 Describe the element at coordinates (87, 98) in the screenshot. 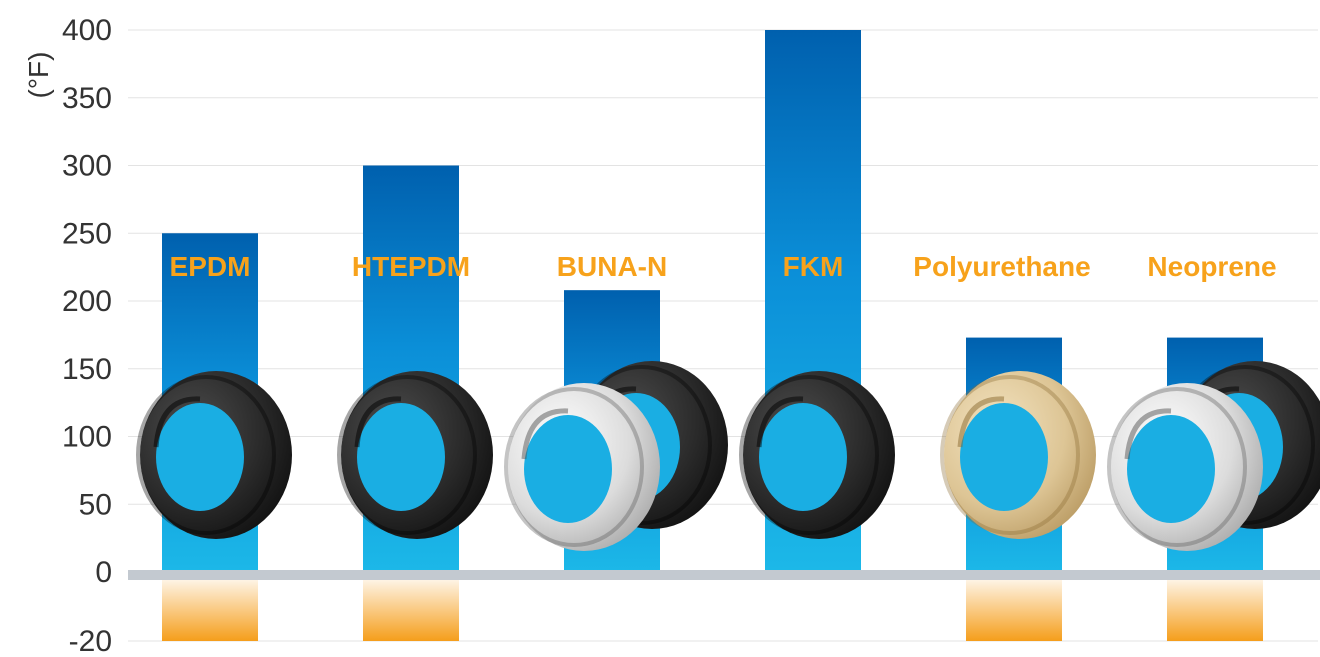

I see `y-tick-label: 350` at that location.